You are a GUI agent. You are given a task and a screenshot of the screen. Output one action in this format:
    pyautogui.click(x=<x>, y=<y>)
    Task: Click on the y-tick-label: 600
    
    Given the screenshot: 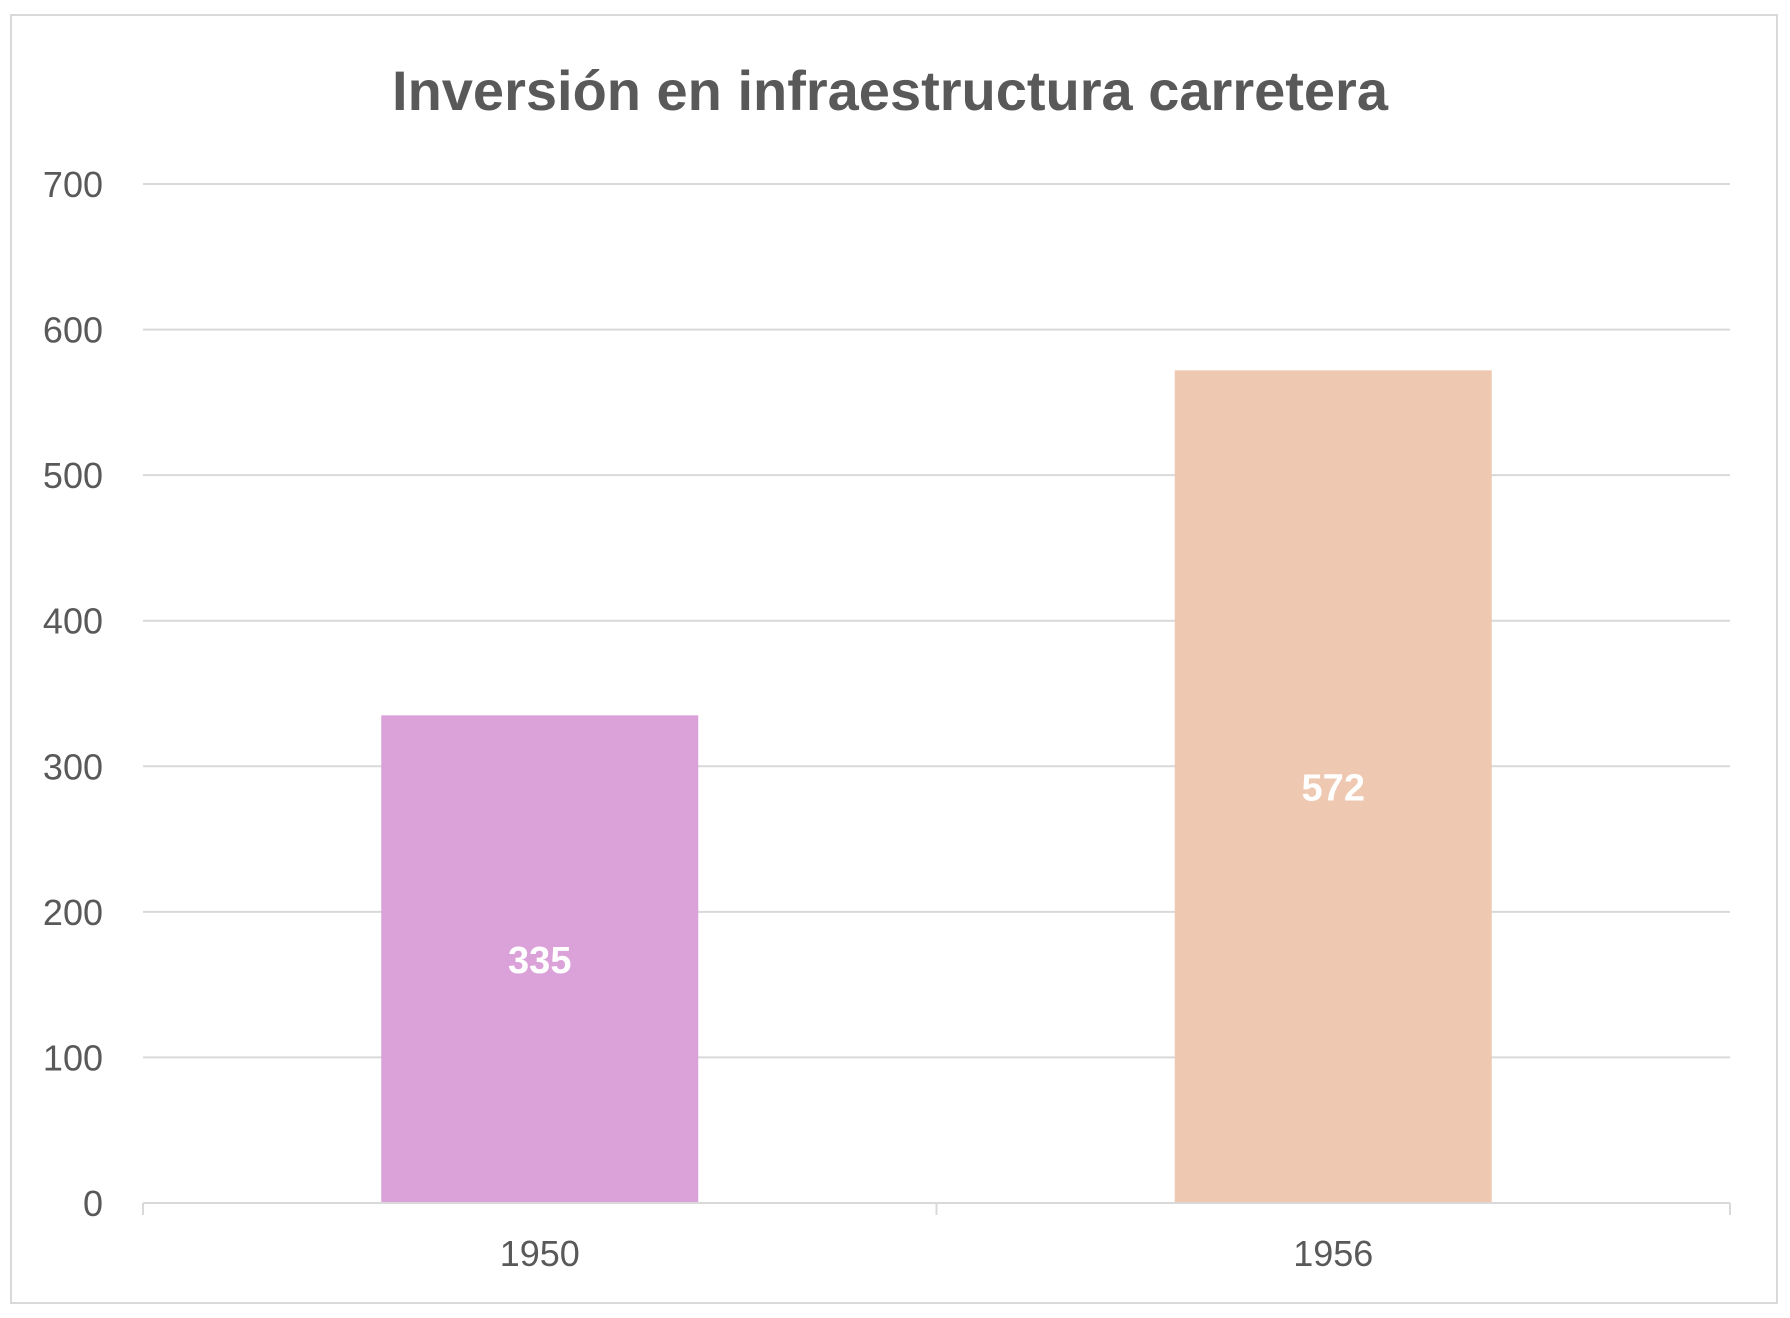 What is the action you would take?
    pyautogui.click(x=73, y=330)
    